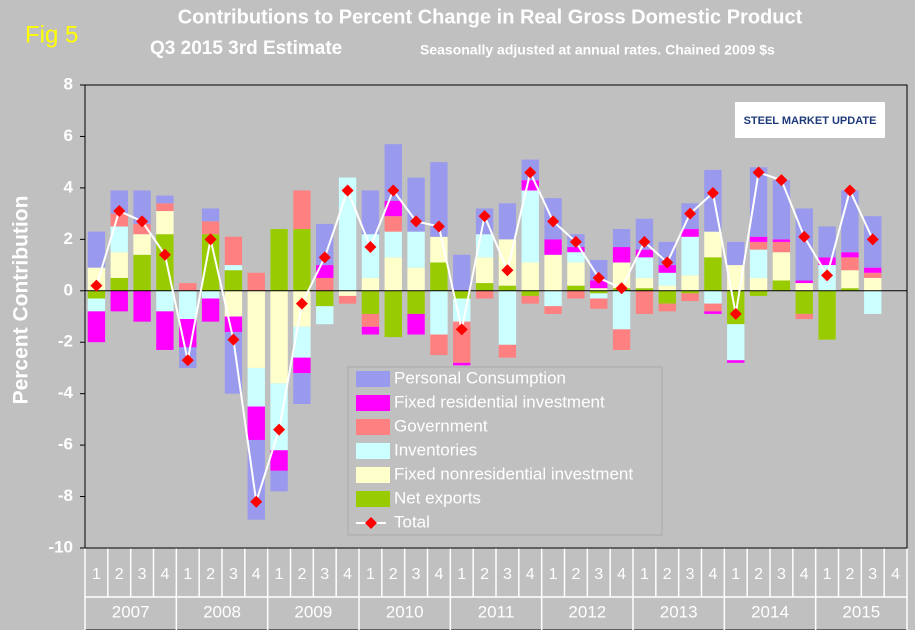 The width and height of the screenshot is (915, 630). Describe the element at coordinates (480, 377) in the screenshot. I see `legend-label: Personal Consumption` at that location.